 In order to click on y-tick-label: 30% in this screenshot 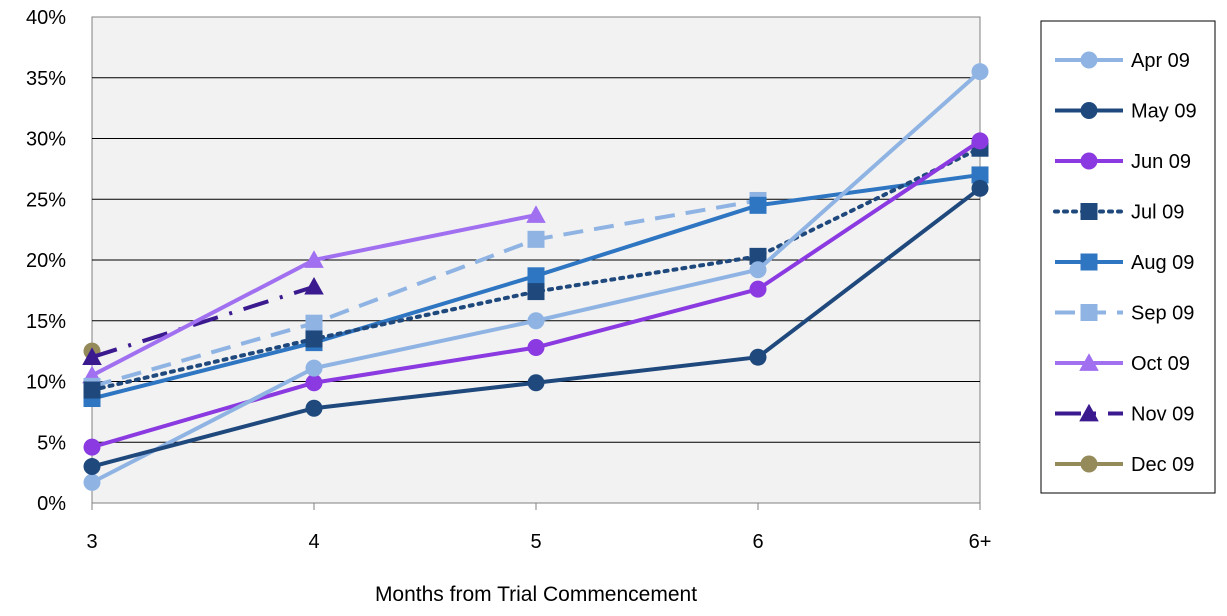, I will do `click(46, 140)`.